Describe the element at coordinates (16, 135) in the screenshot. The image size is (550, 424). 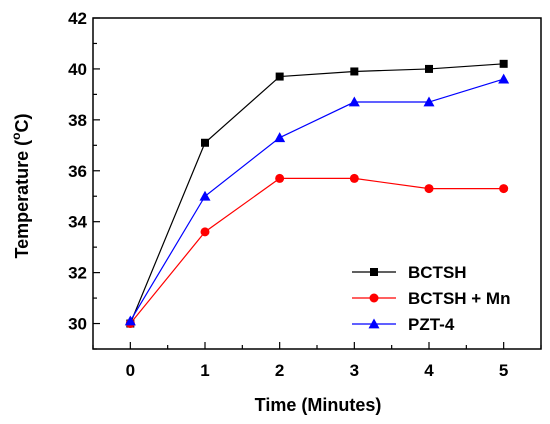
I see `y-axis-title-superscript: o` at that location.